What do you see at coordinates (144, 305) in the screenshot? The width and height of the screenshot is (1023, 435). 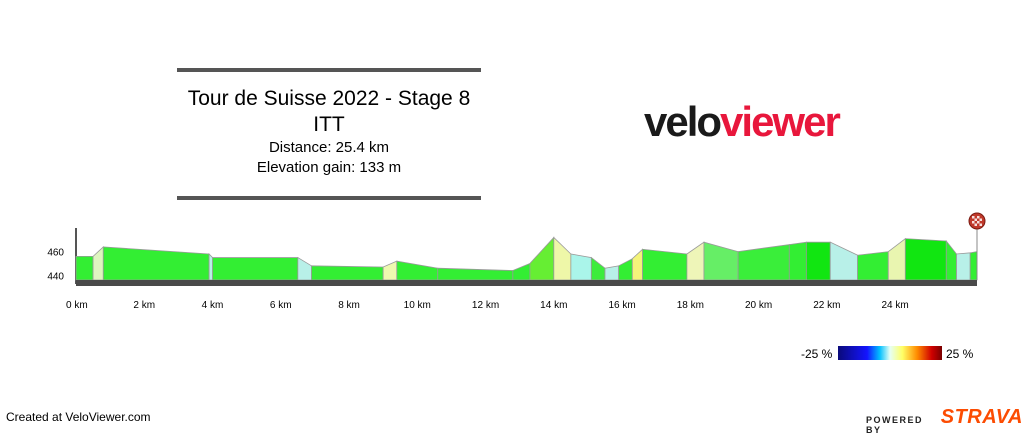 I see `x-tick-label: 2 km` at bounding box center [144, 305].